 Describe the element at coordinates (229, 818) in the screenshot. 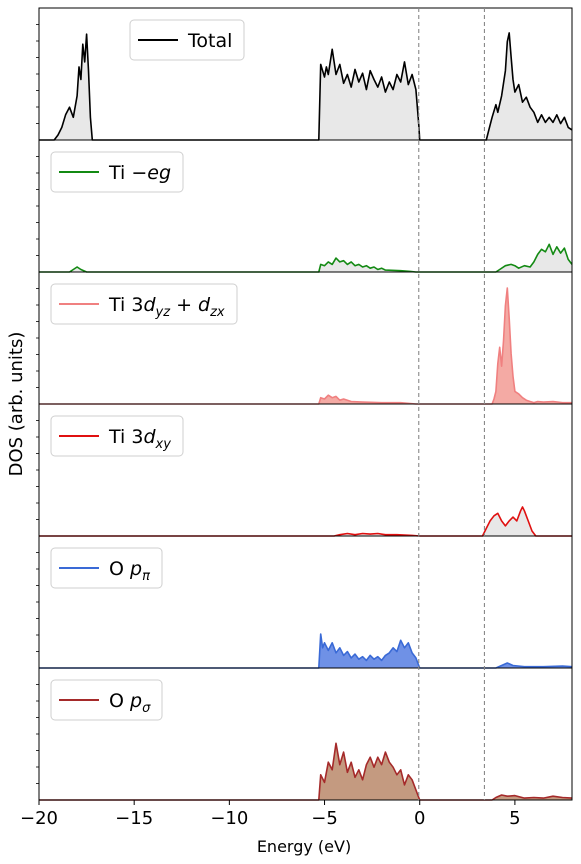

I see `x-tick-label: −10` at that location.